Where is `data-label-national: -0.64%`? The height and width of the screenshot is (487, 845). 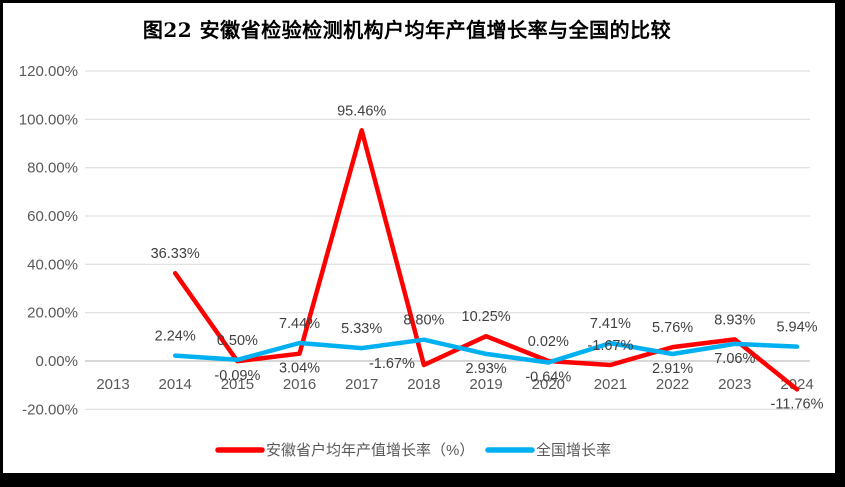 data-label-national: -0.64% is located at coordinates (548, 378).